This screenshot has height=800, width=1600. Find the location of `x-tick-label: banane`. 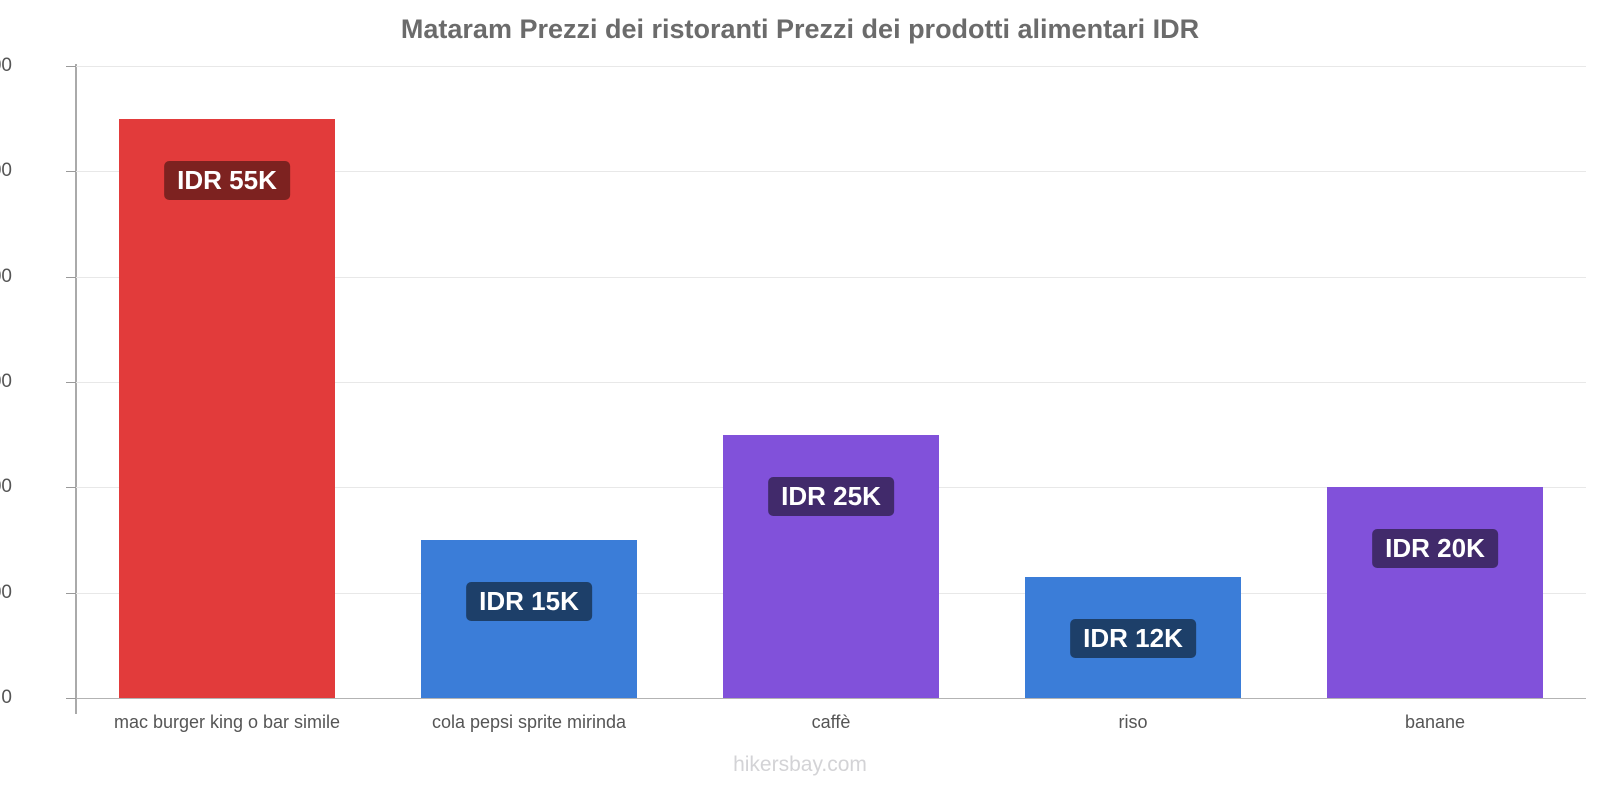

x-tick-label: banane is located at coordinates (1435, 722).